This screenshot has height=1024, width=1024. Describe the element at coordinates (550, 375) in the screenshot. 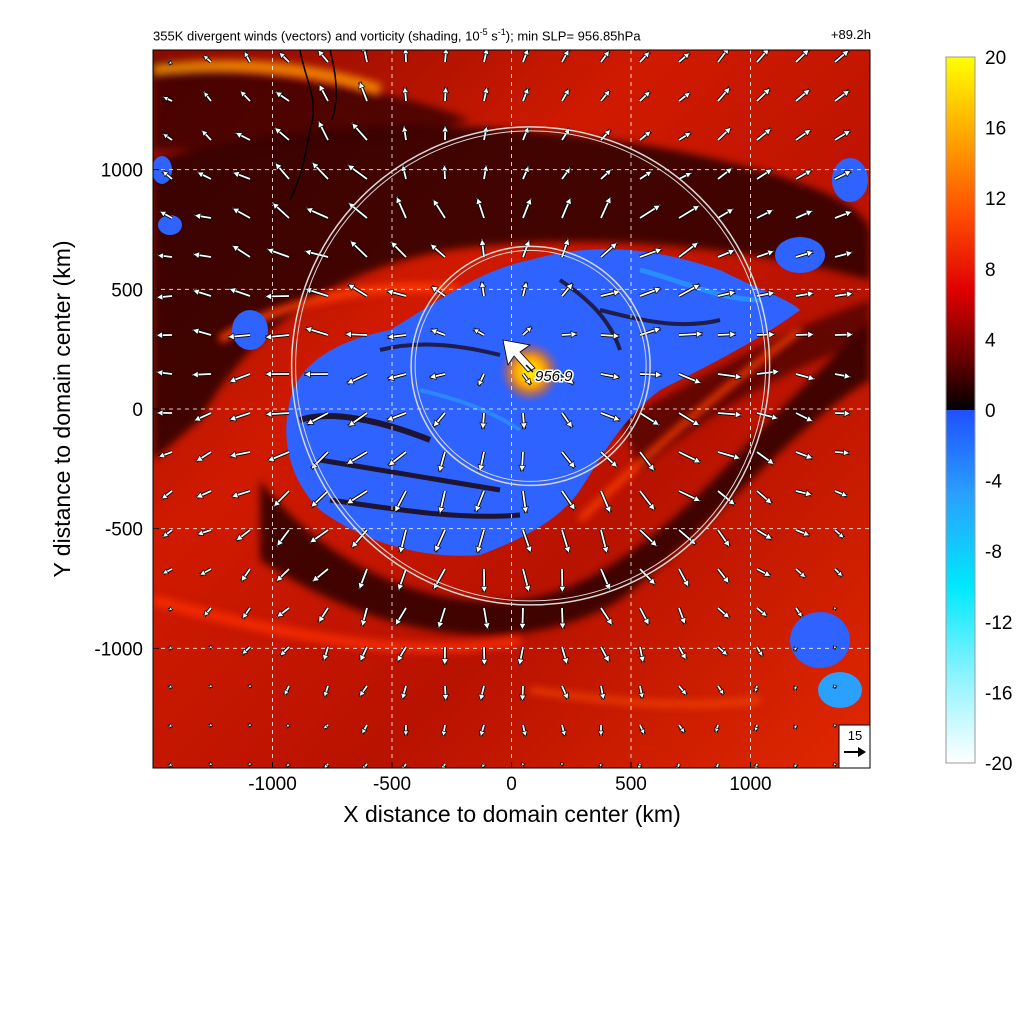

I see `min-slp-marker: 956.9` at that location.